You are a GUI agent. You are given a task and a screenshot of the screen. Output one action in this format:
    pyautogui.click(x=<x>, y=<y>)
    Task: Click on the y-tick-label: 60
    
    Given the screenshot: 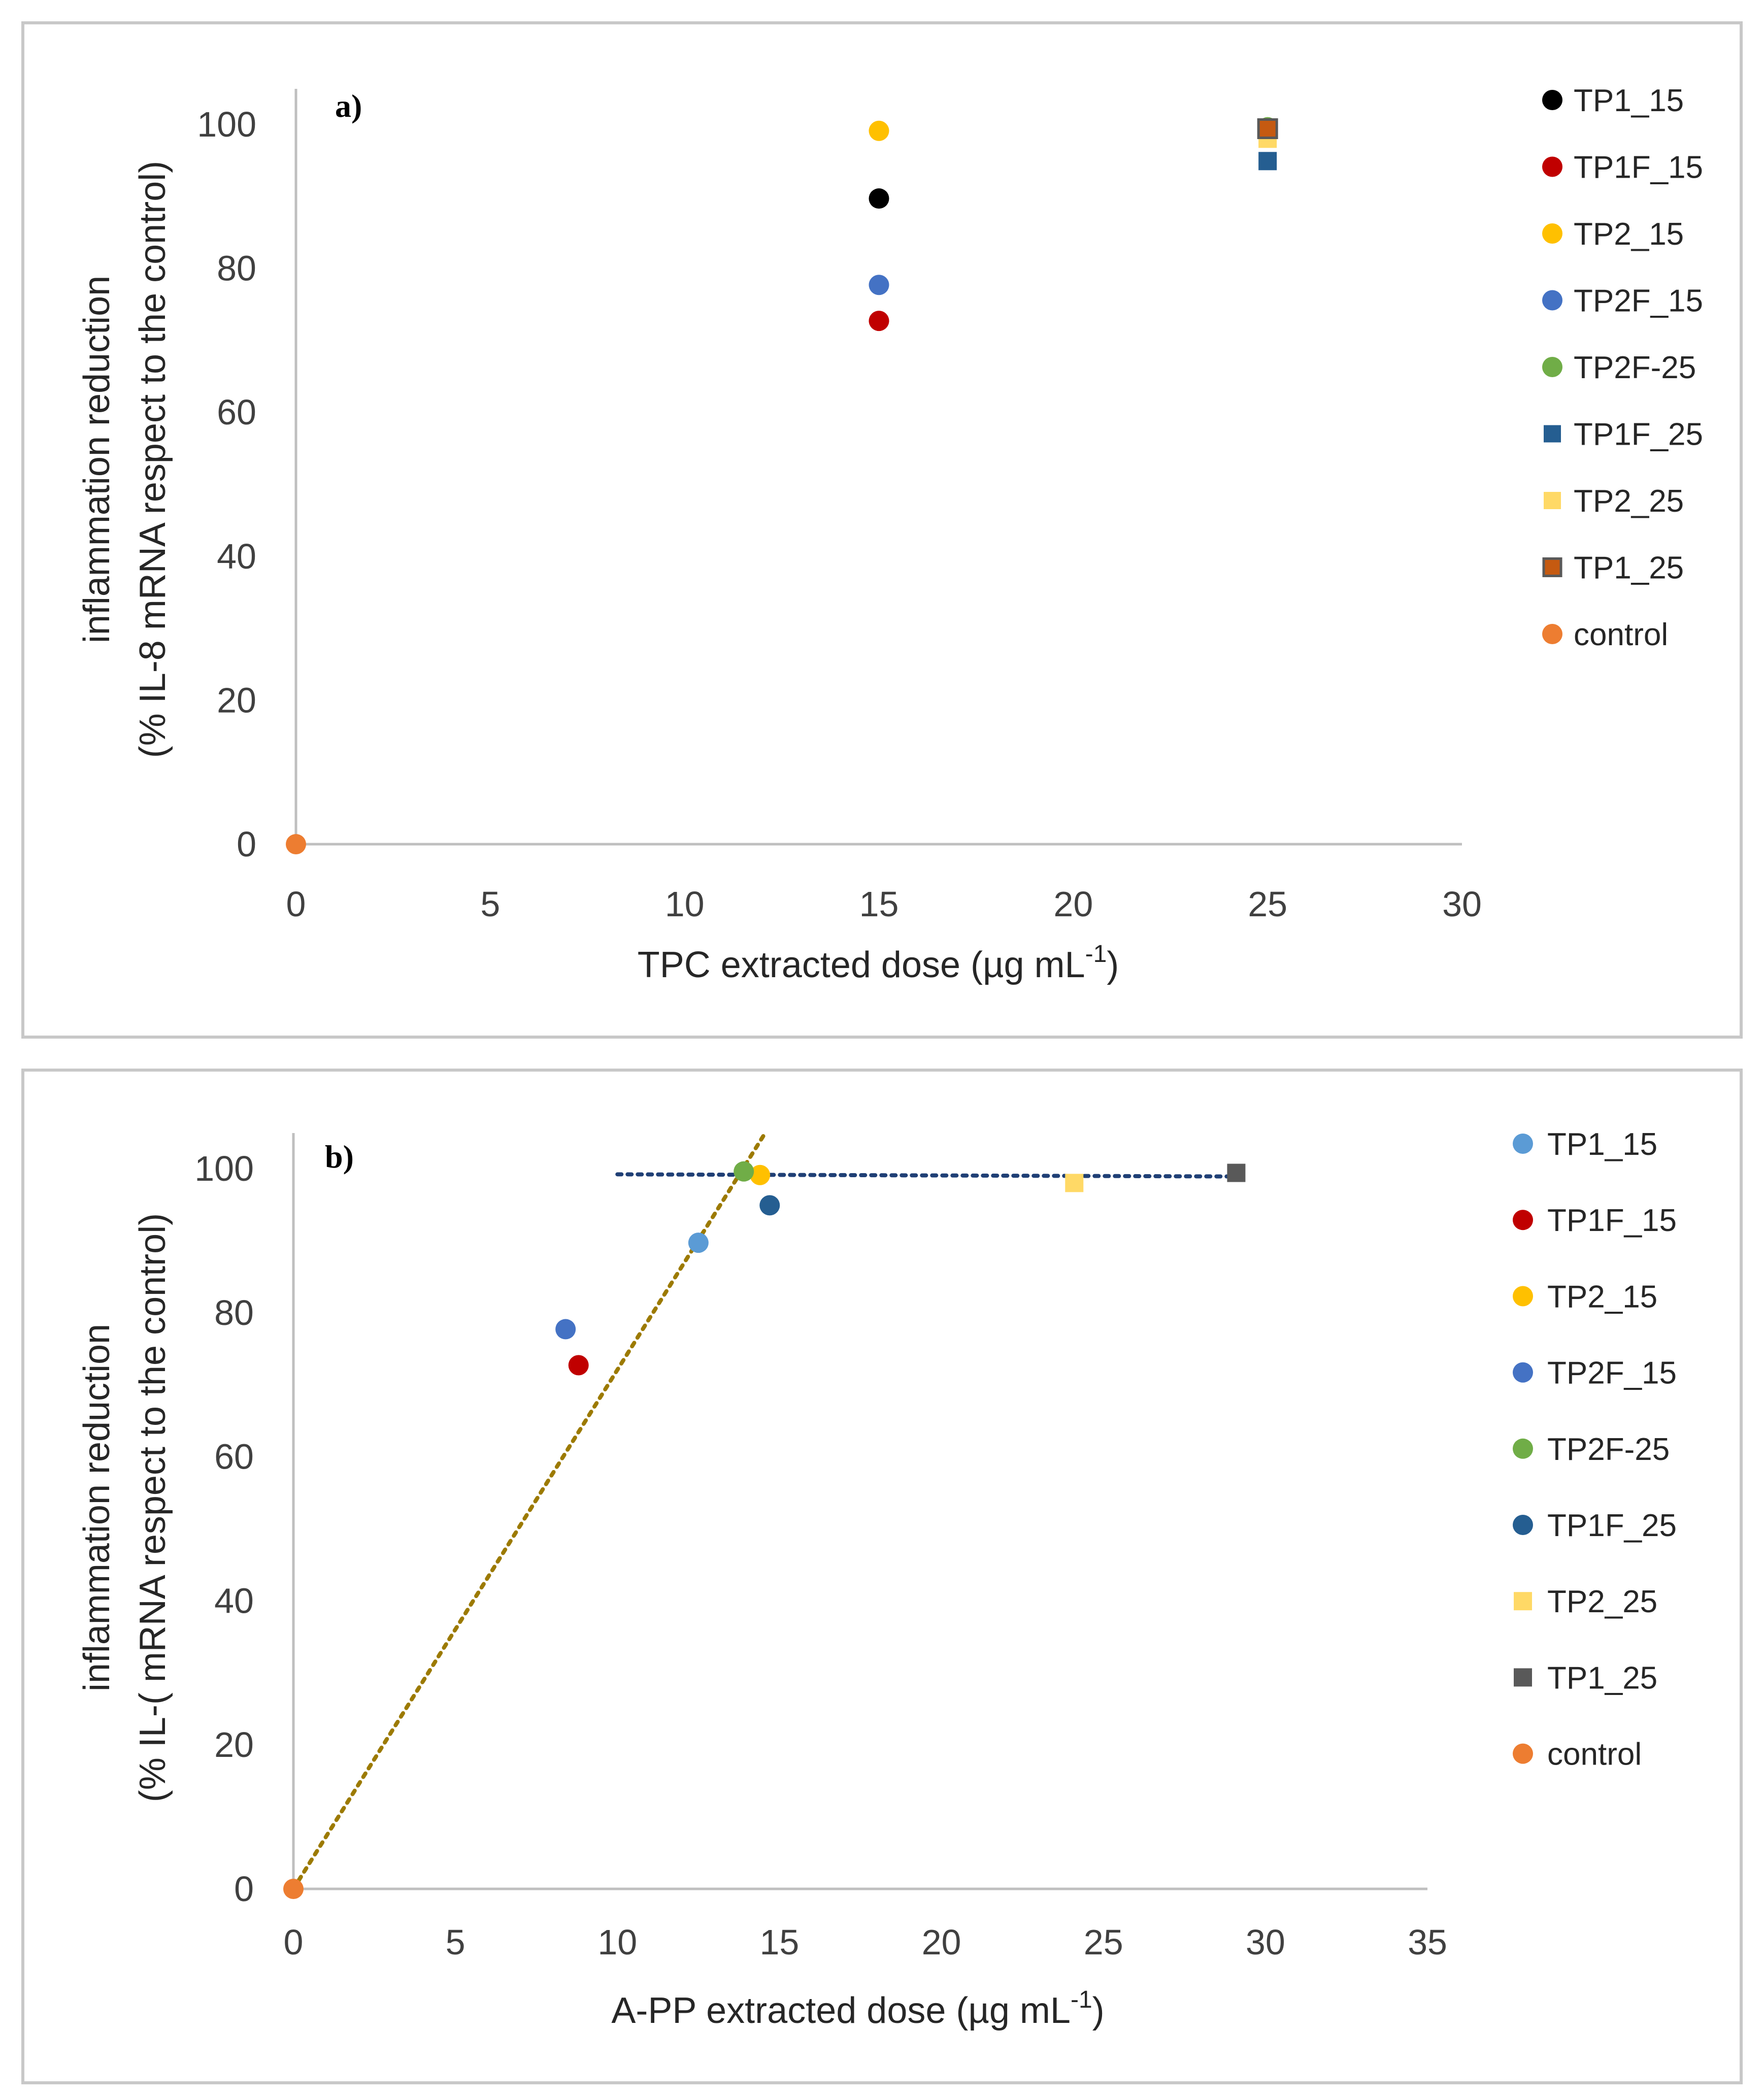 What is the action you would take?
    pyautogui.click(x=234, y=1457)
    